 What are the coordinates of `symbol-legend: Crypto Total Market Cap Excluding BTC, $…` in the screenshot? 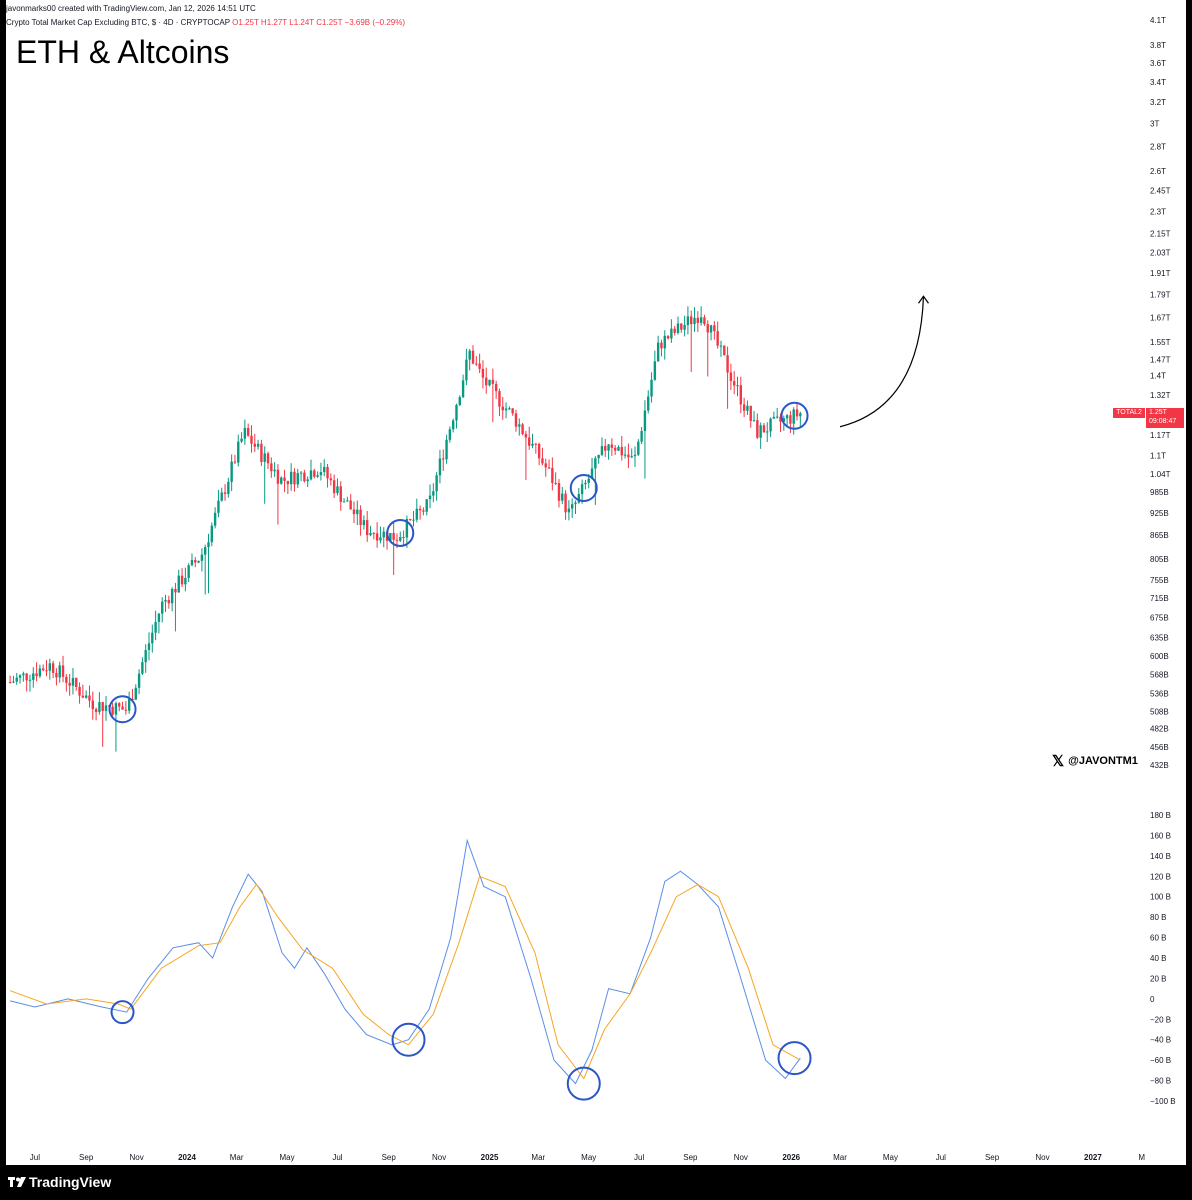 It's located at (205, 22).